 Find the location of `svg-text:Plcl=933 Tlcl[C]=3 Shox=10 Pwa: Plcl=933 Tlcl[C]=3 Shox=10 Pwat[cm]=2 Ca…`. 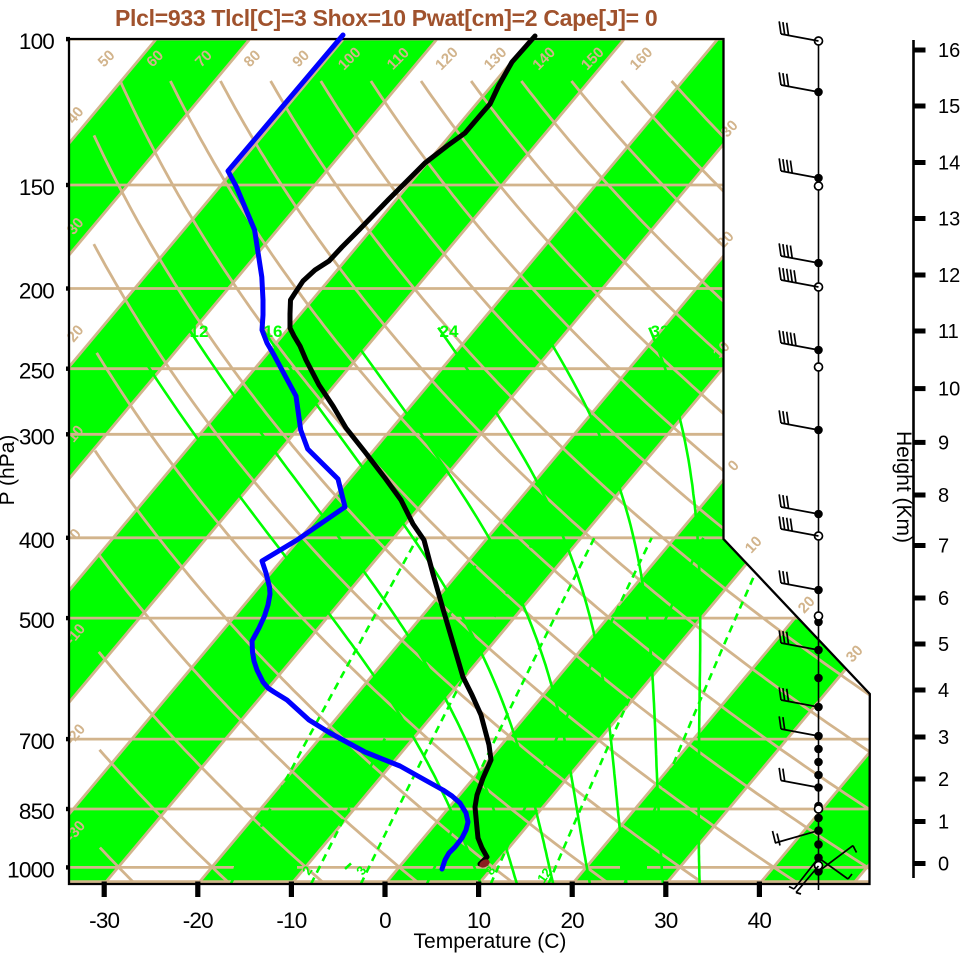

svg-text:Plcl=933 Tlcl[C]=3 Shox=10 Pwa: Plcl=933 Tlcl[C]=3 Shox=10 Pwat[cm]=2 Ca… is located at coordinates (386, 18).